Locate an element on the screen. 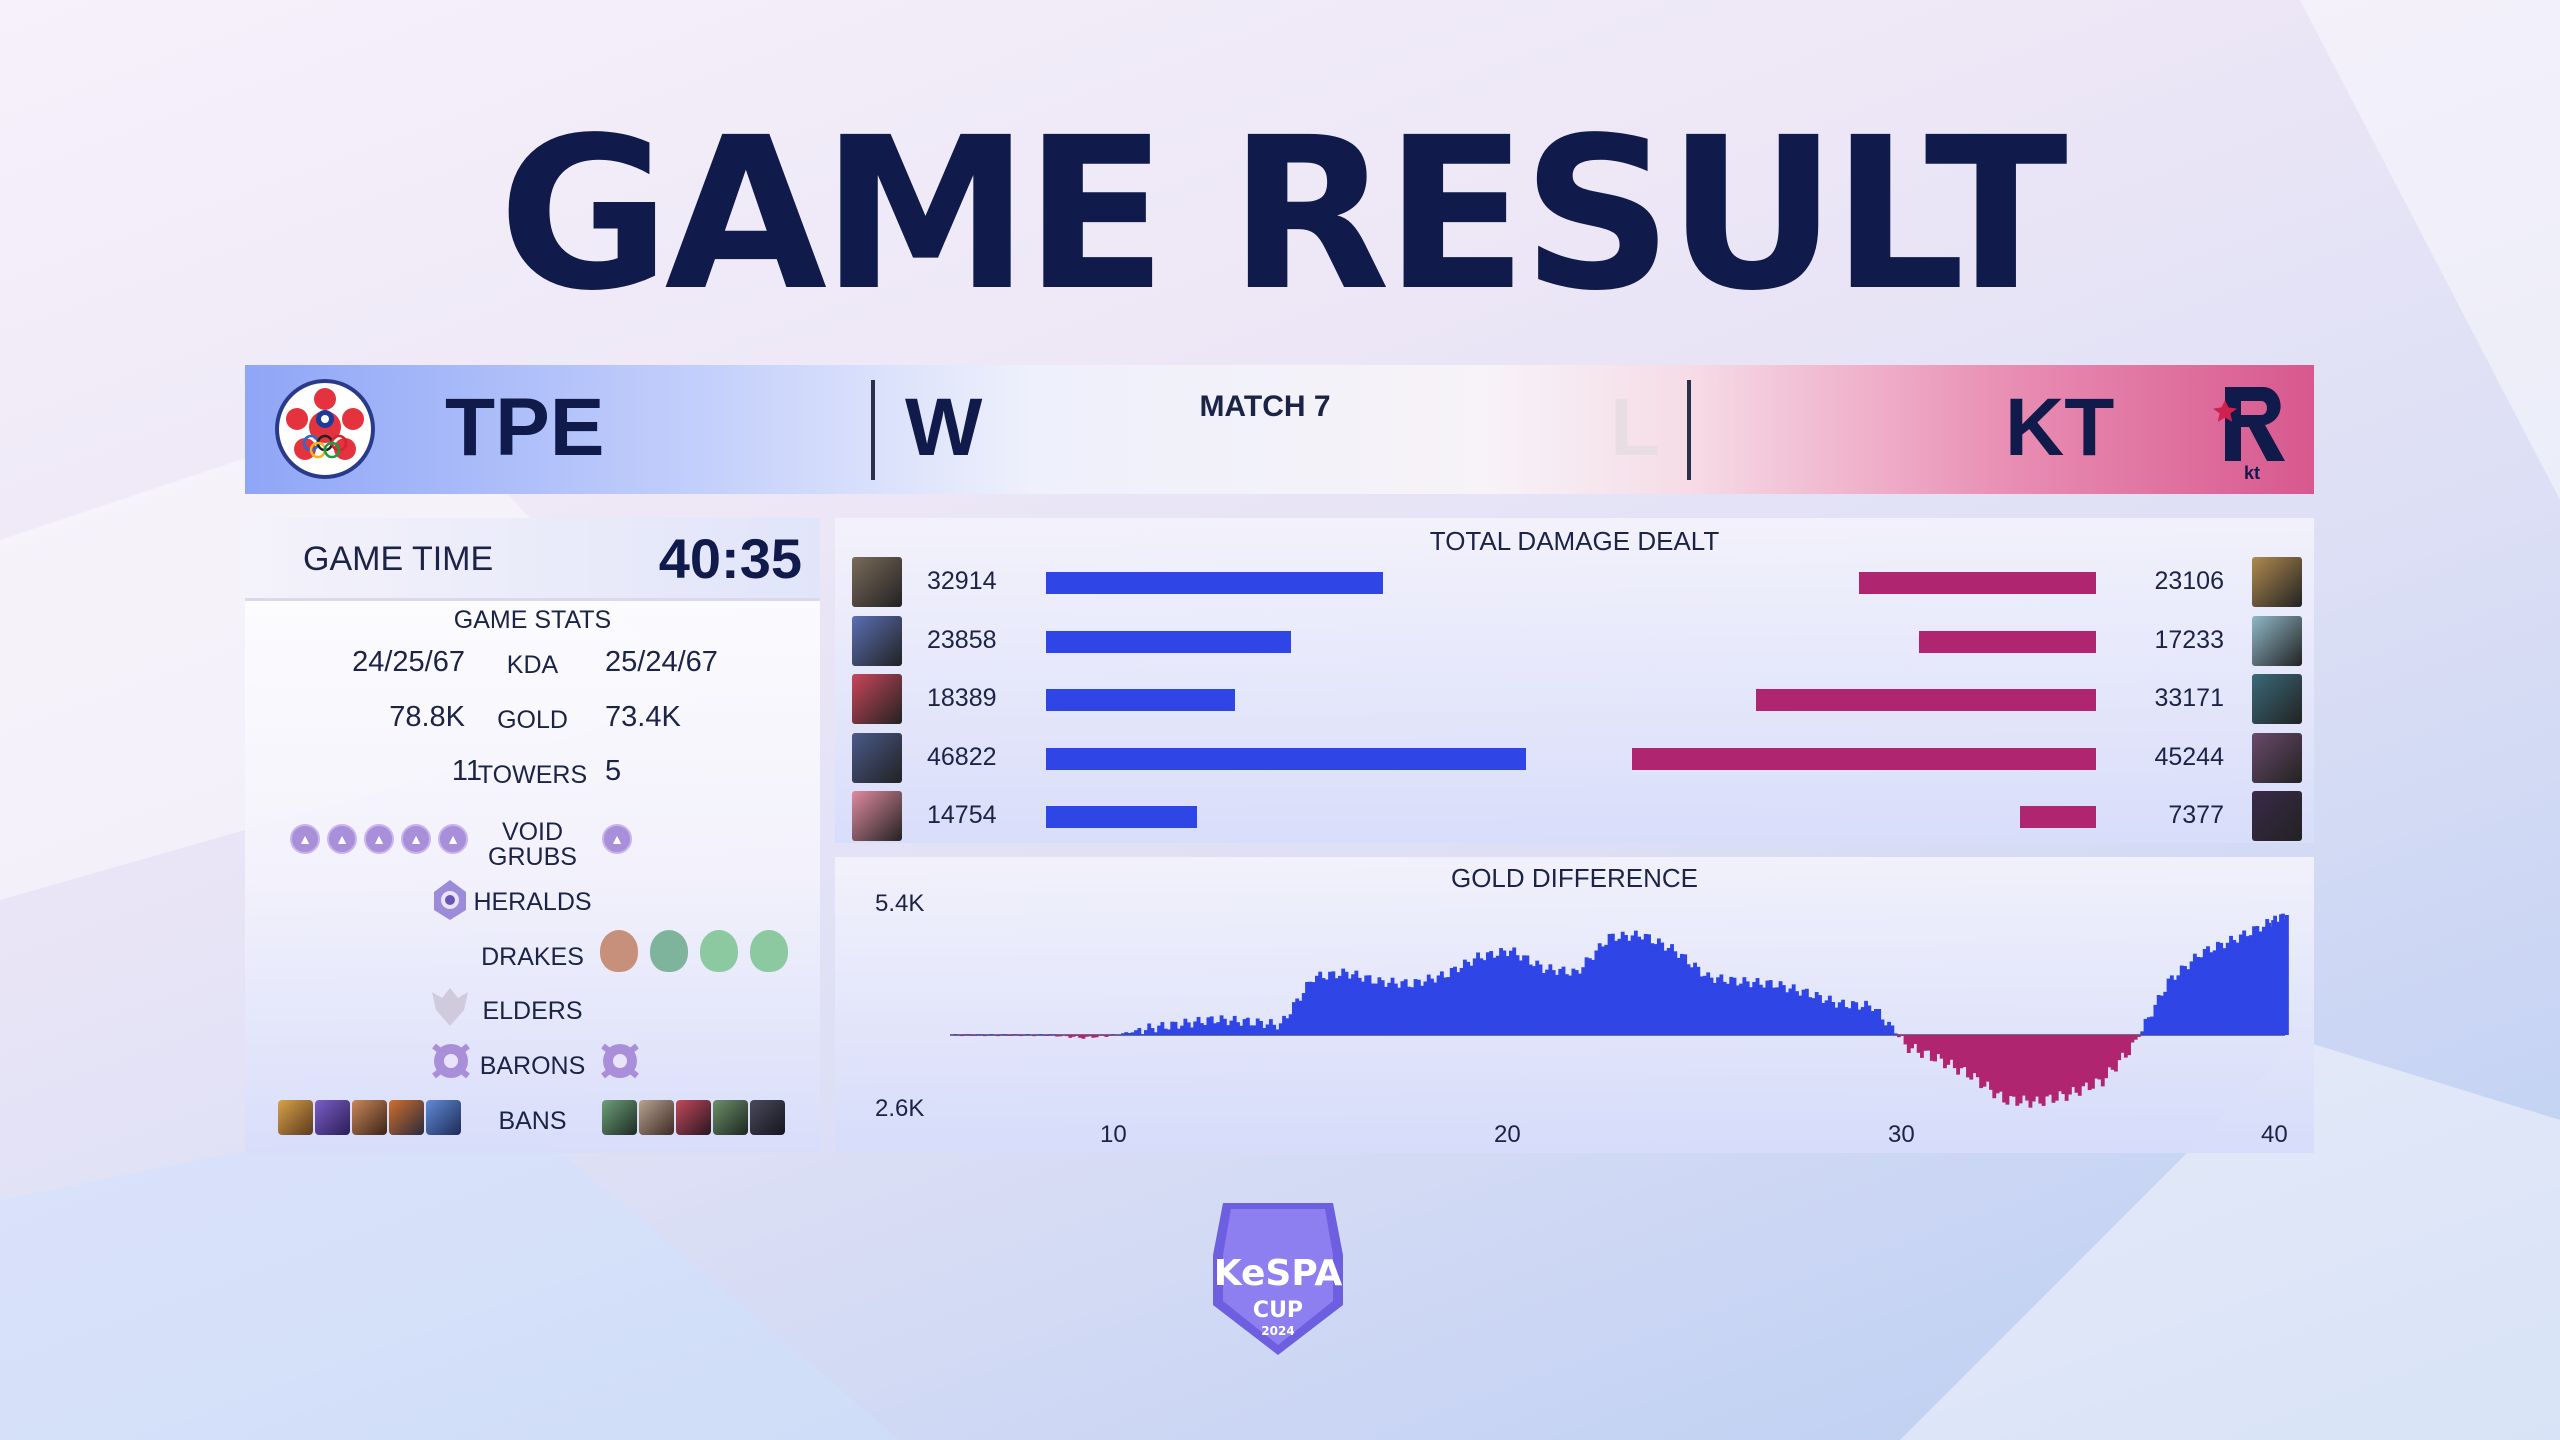 The width and height of the screenshot is (2560, 1440). void-grubs-label: VOID GRUBS is located at coordinates (532, 844).